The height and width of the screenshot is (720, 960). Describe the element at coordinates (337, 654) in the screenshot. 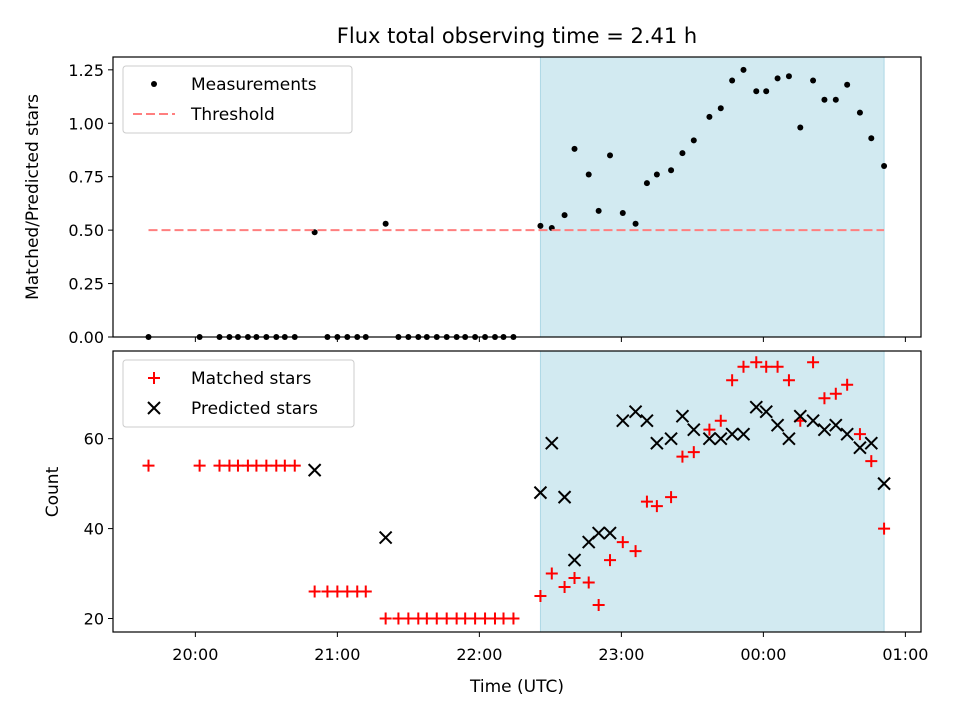

I see `x-tick-label: 21:00` at that location.